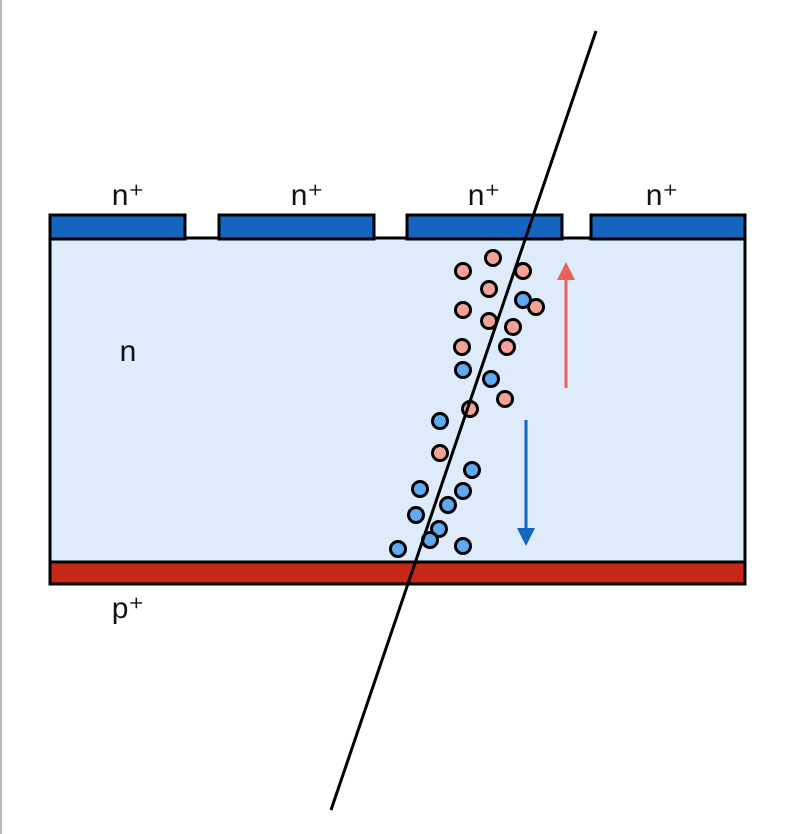  I want to click on strip-3-label: n⁺, so click(484, 195).